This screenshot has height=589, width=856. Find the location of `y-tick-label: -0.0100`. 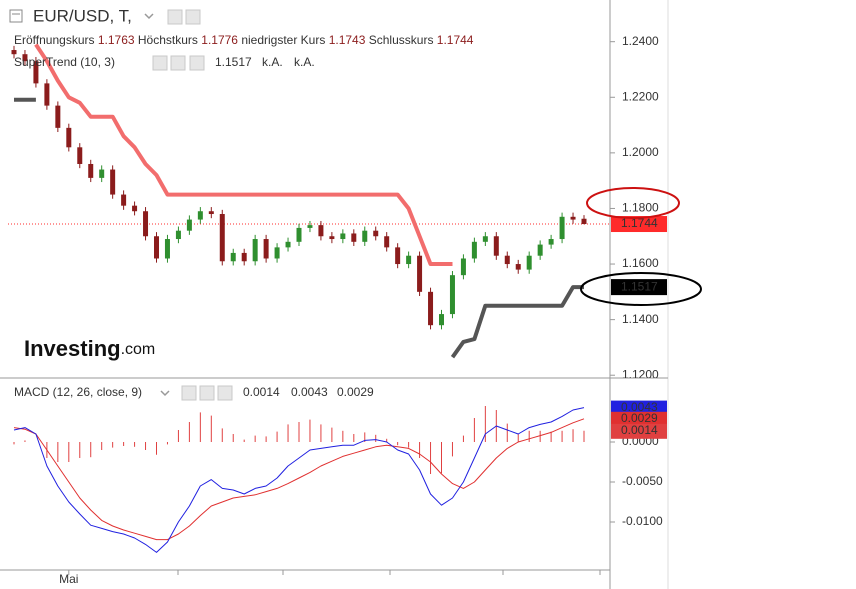

y-tick-label: -0.0100 is located at coordinates (642, 521).